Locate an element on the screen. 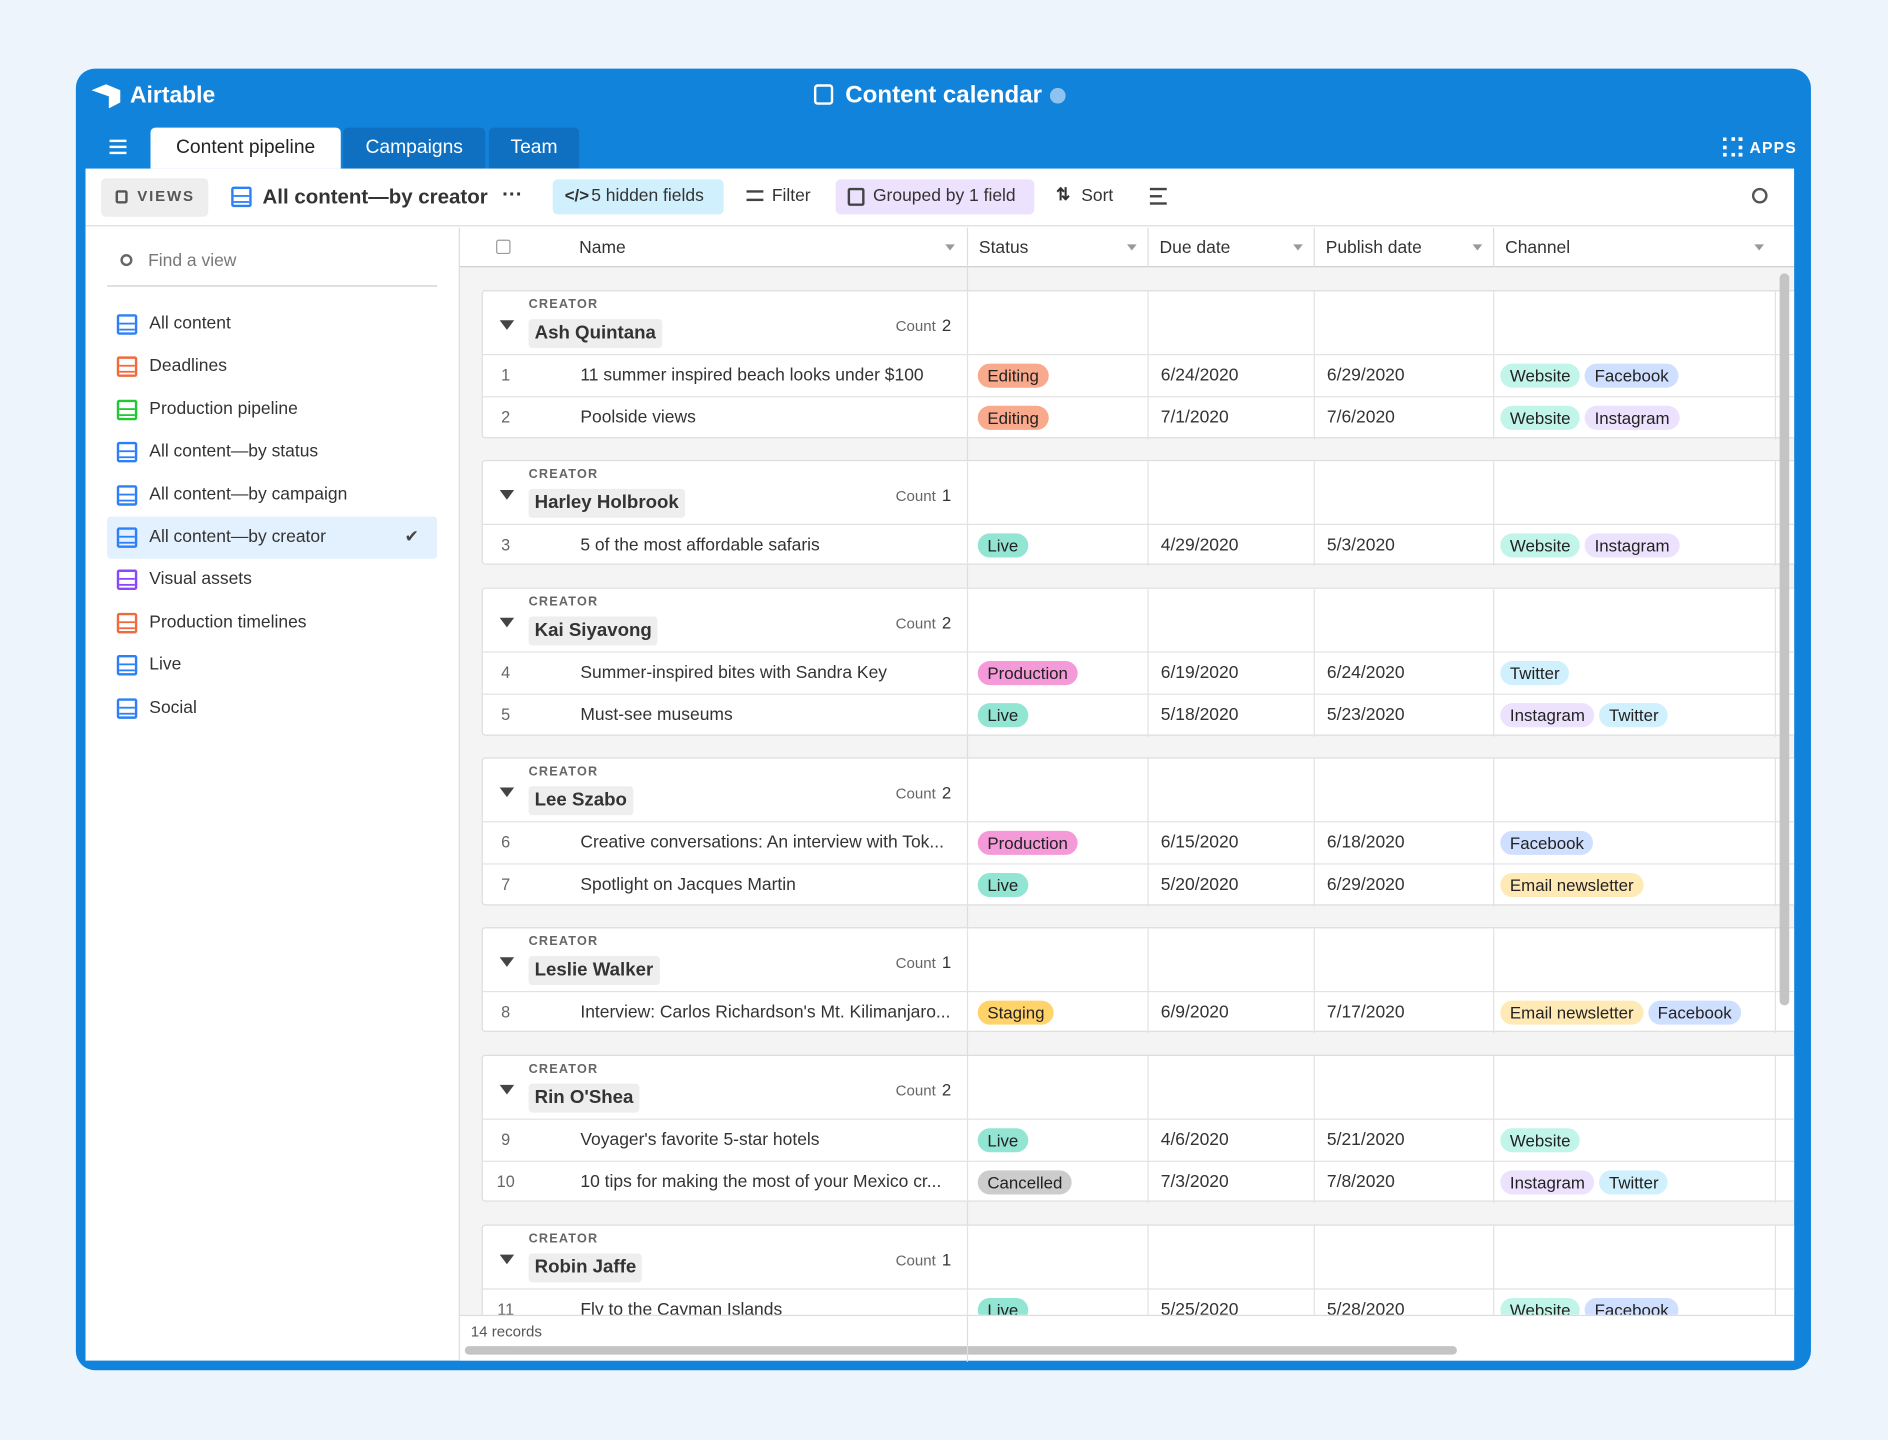 The height and width of the screenshot is (1440, 1888). view-item: Production pipeline is located at coordinates (272, 410).